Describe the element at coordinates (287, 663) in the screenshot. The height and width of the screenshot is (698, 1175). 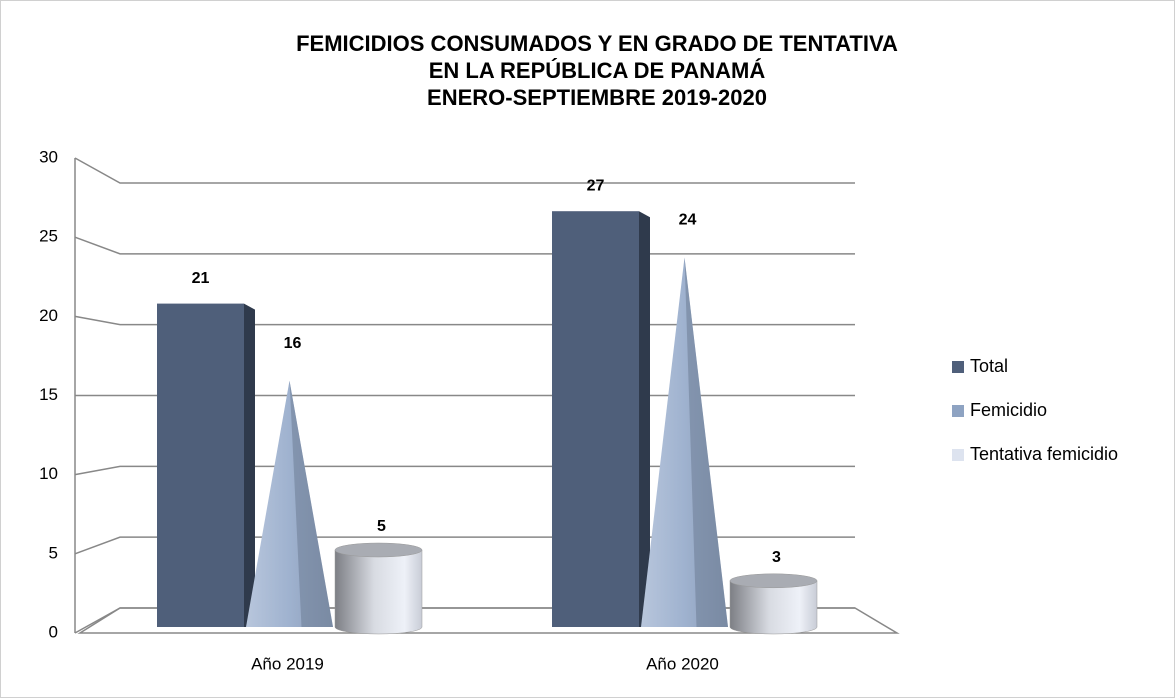
I see `x-tick-label: Año 2019` at that location.